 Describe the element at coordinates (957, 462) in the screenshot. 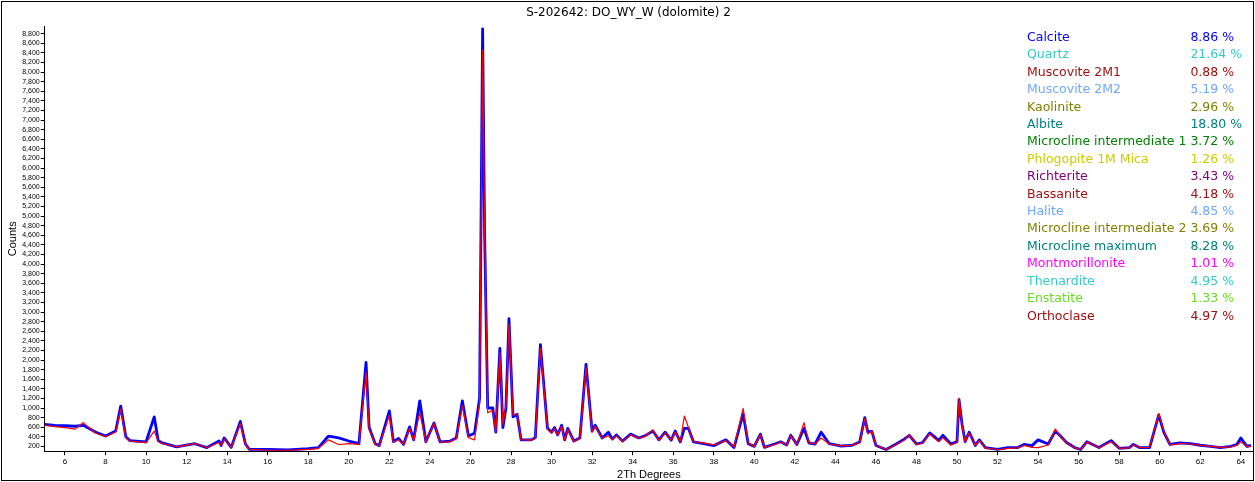

I see `x-tick-label: 50` at that location.